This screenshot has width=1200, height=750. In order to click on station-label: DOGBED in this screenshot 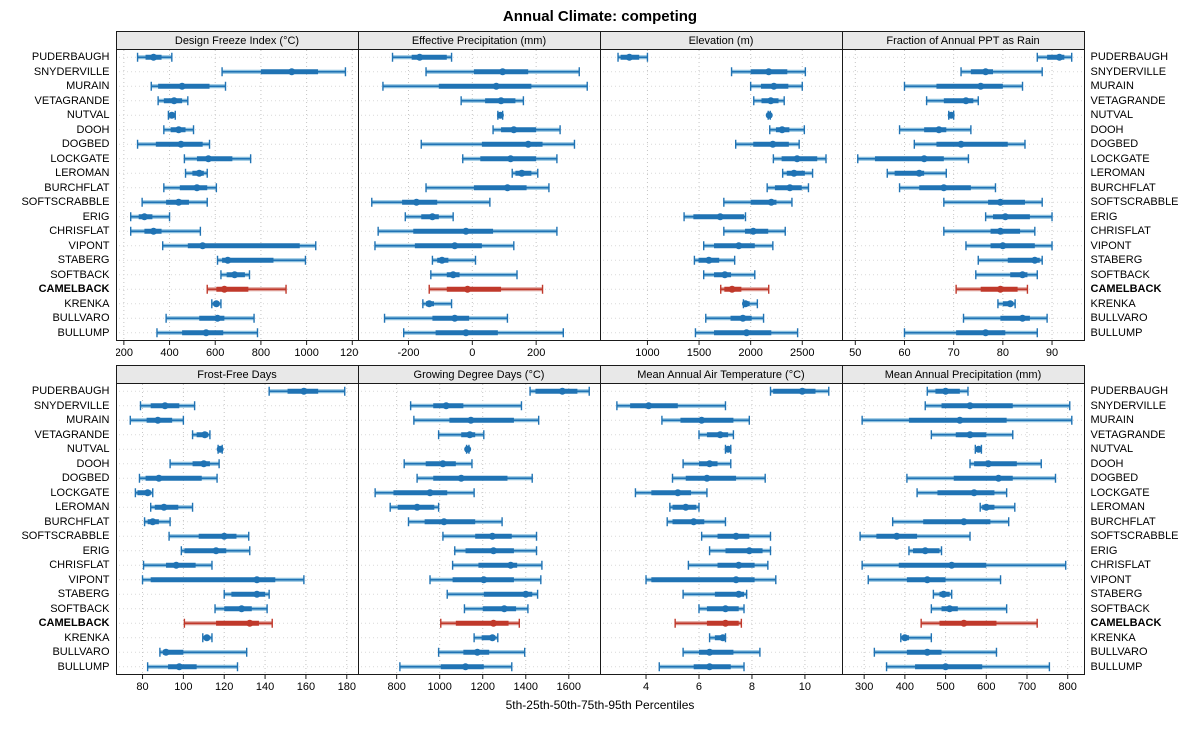, I will do `click(1114, 478)`.